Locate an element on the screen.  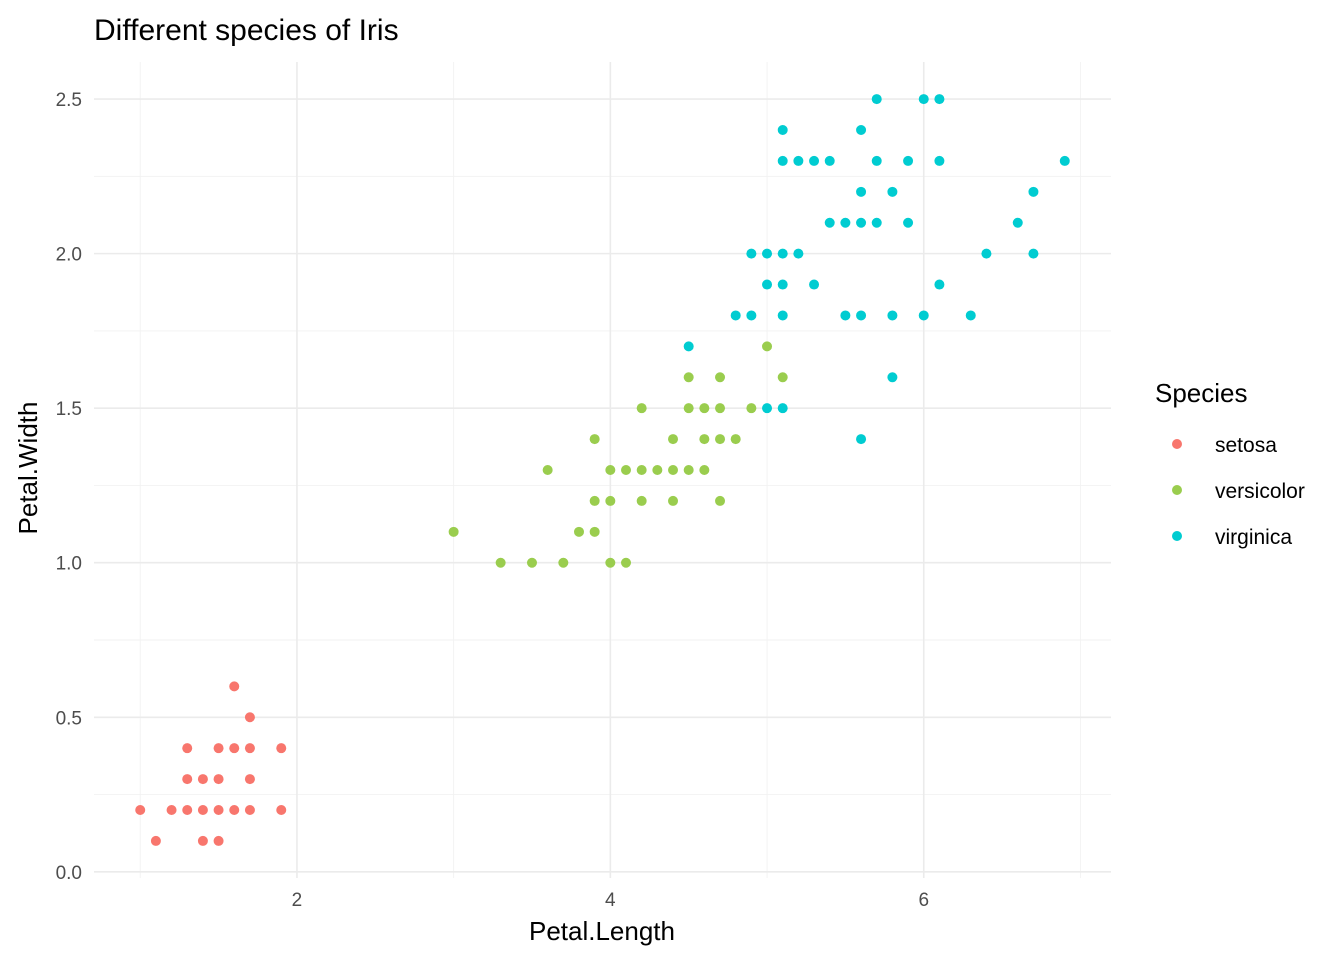
y-axis-ticks: 0.0 0.5 1.0 1.5 2.0 2.5 is located at coordinates (69, 487).